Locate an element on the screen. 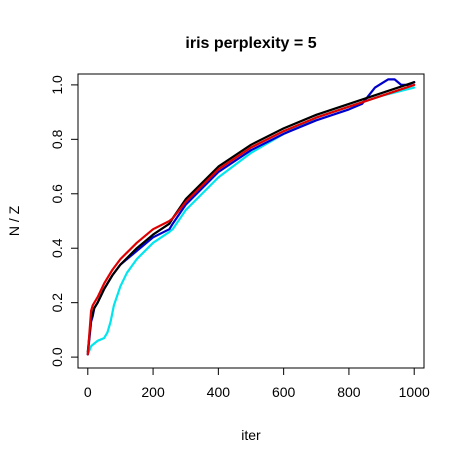 This screenshot has width=465, height=464. x-tick-label: 600 is located at coordinates (284, 392).